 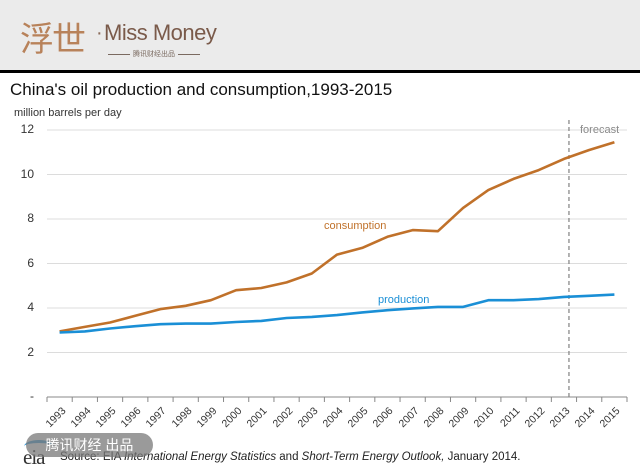 What do you see at coordinates (30, 262) in the screenshot?
I see `y-tick-label: 6` at bounding box center [30, 262].